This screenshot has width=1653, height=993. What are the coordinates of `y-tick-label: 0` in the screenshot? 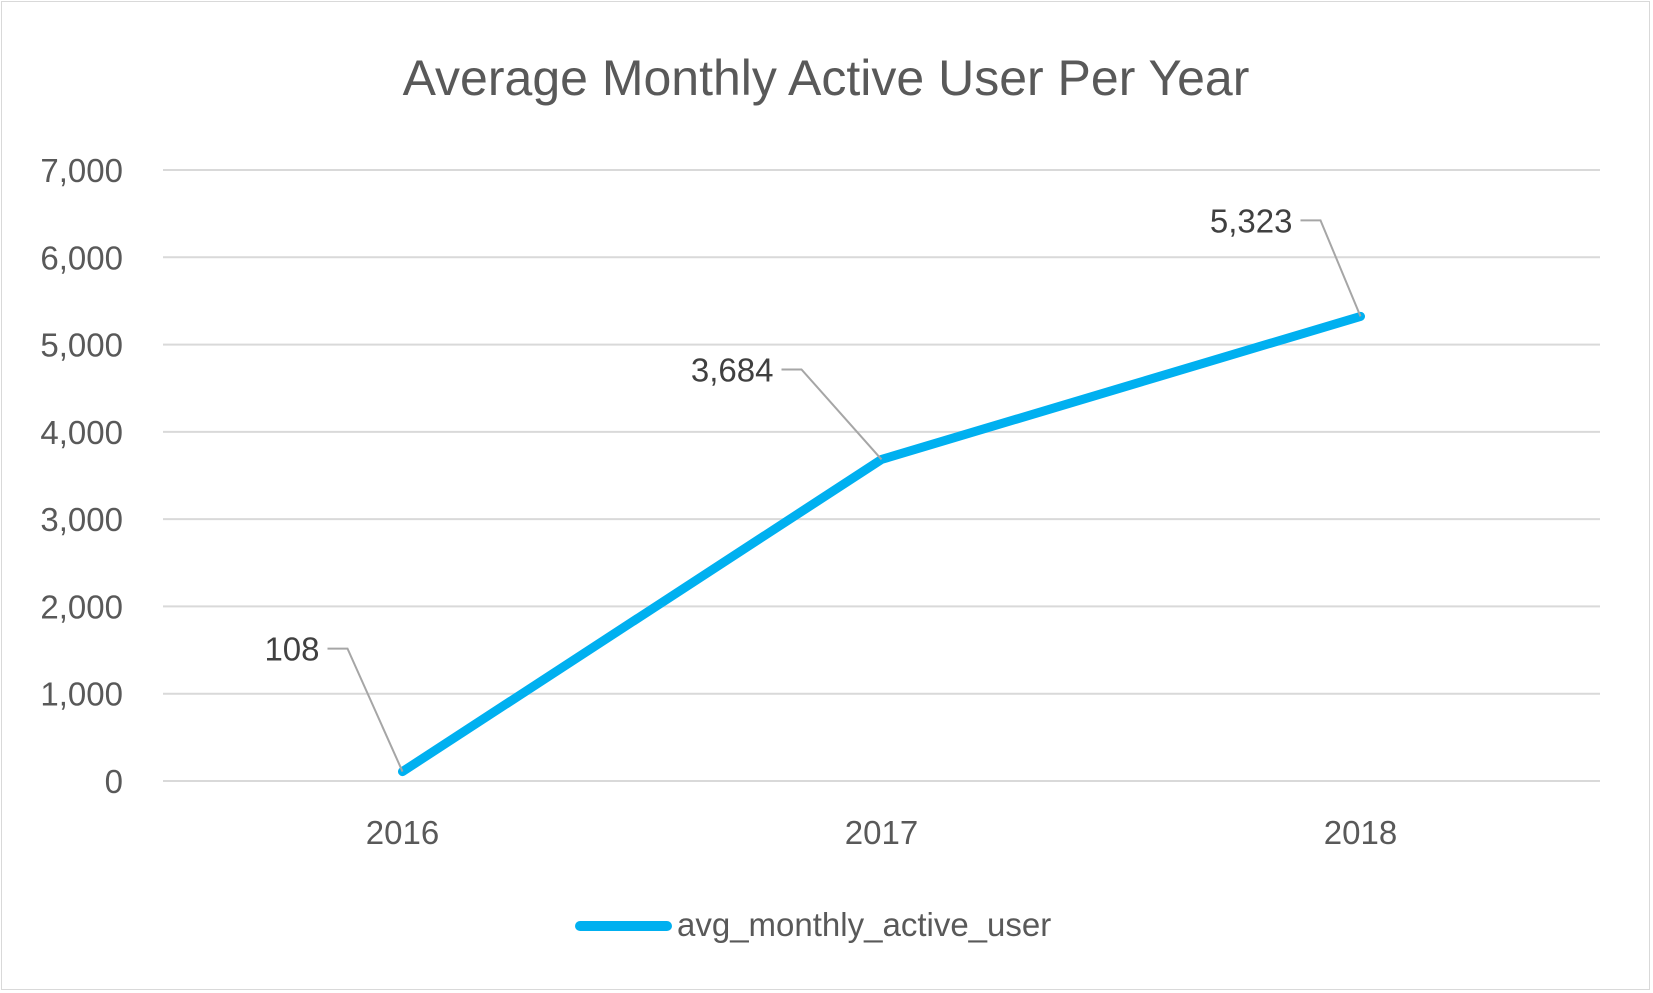 It's located at (114, 781).